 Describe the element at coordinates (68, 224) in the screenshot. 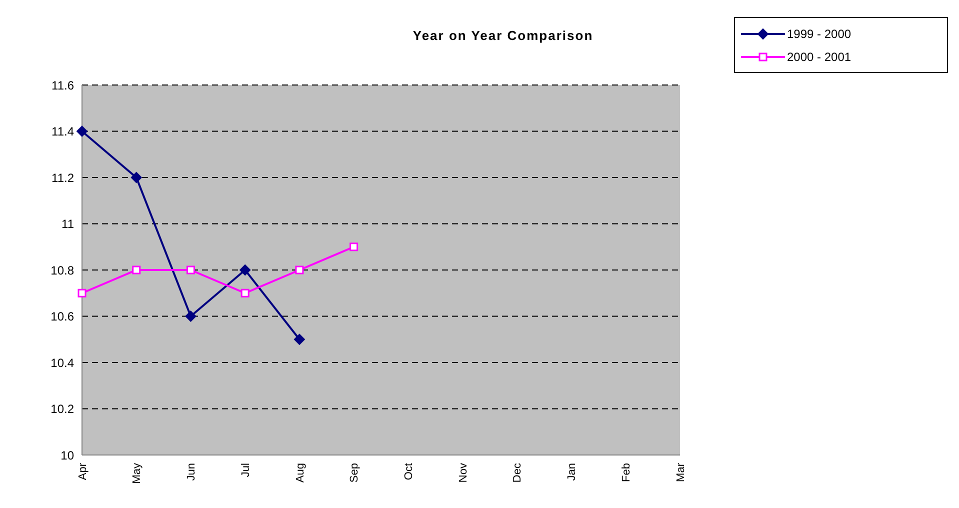

I see `y-tick-label: 11` at that location.